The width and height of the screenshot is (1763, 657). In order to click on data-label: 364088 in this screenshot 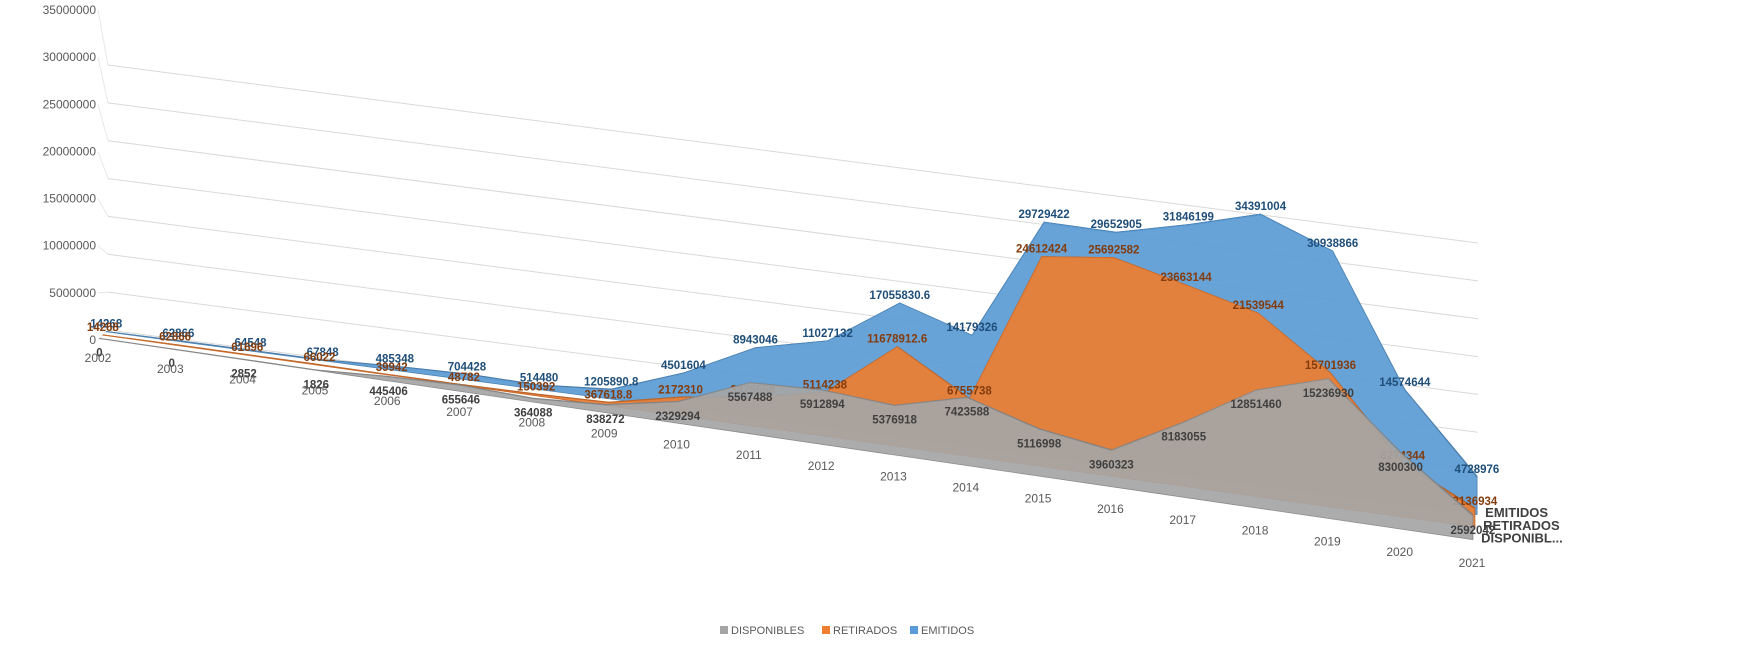, I will do `click(533, 414)`.